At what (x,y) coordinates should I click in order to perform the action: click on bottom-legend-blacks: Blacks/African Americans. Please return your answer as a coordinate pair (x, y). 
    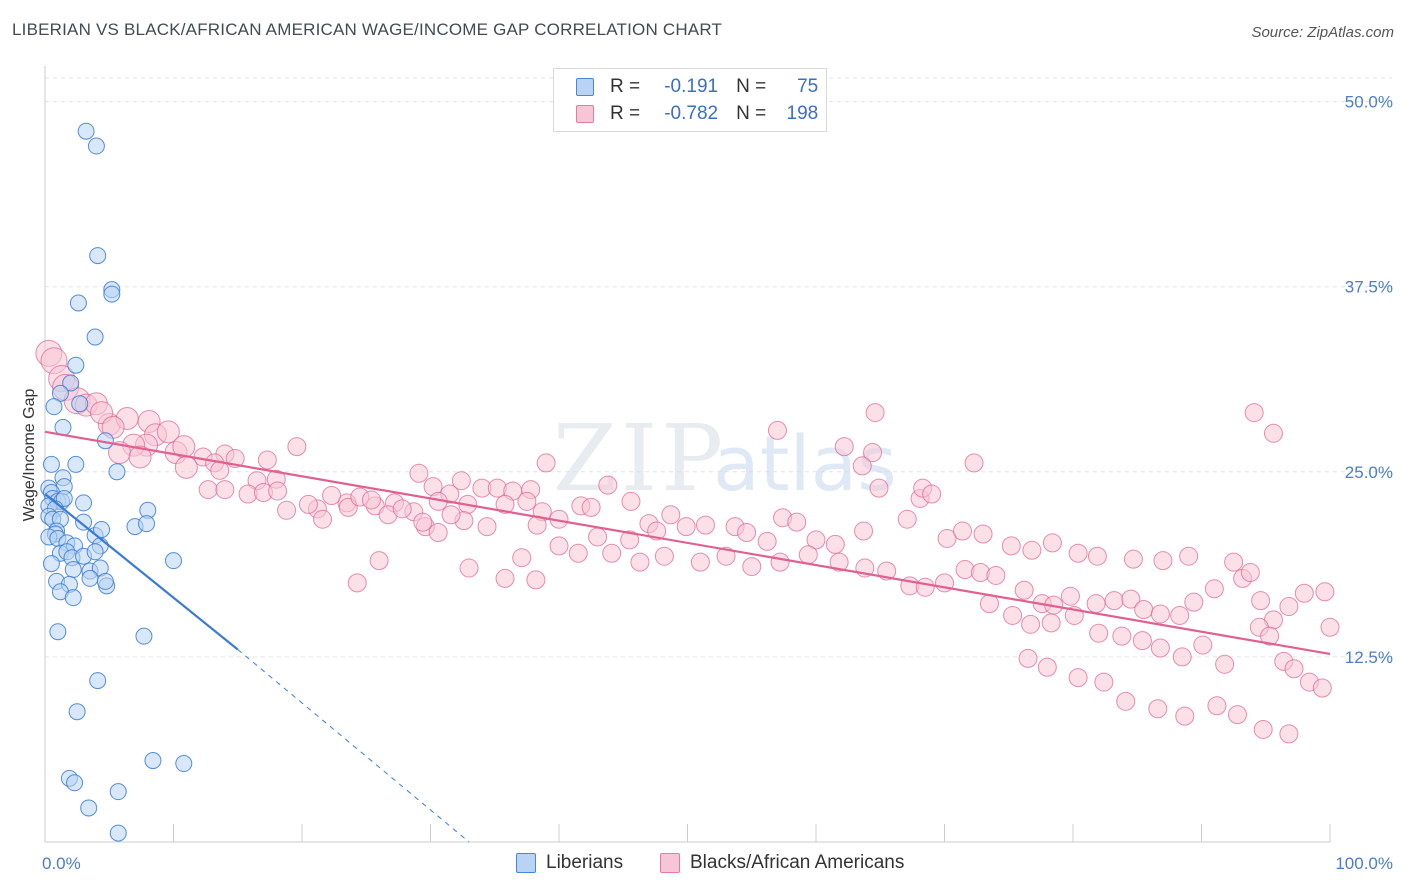
    Looking at the image, I should click on (782, 863).